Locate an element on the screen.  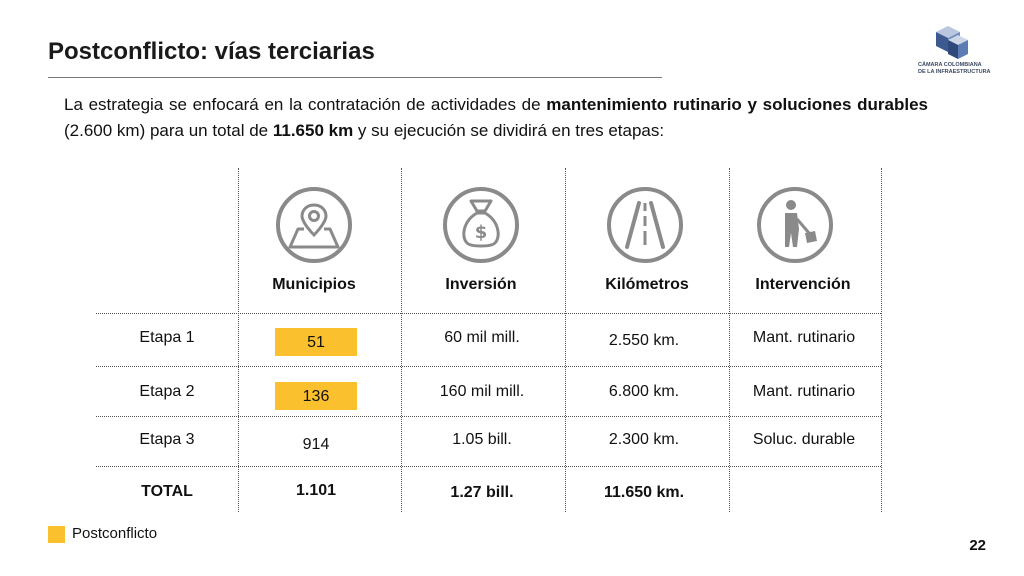
cell-kilometros-etapa-3: 2.300 km. is located at coordinates (644, 439).